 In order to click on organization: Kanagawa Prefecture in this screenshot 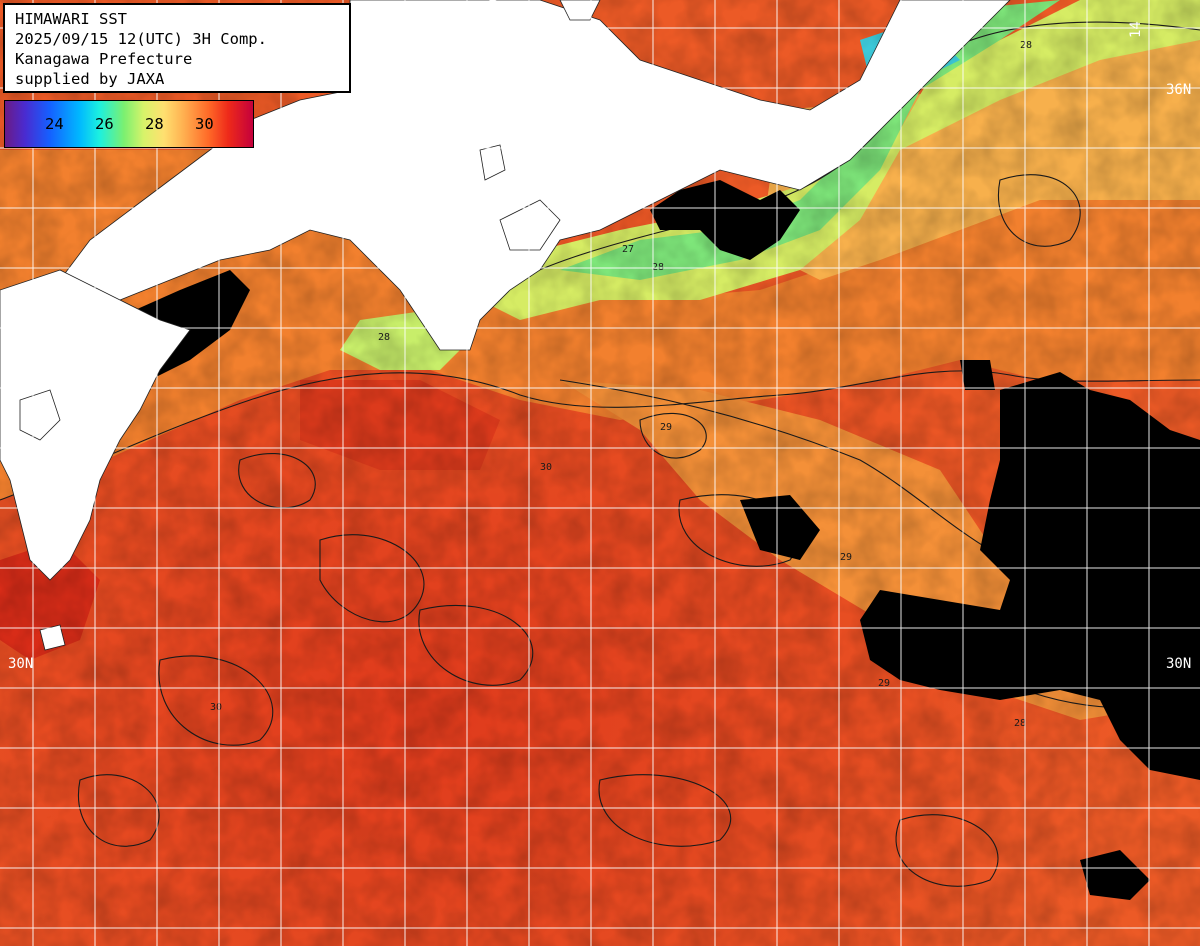, I will do `click(104, 59)`.